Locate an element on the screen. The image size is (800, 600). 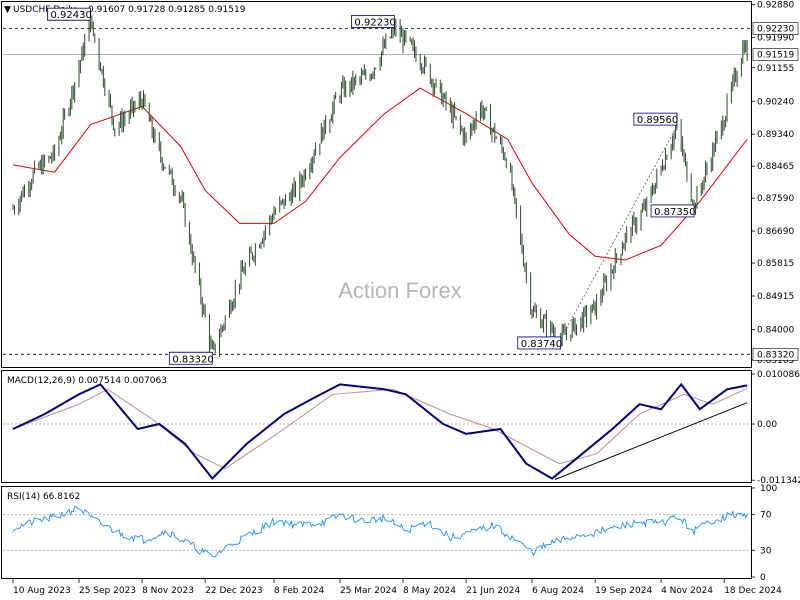
price-annotation-1: 0.92230 is located at coordinates (373, 21).